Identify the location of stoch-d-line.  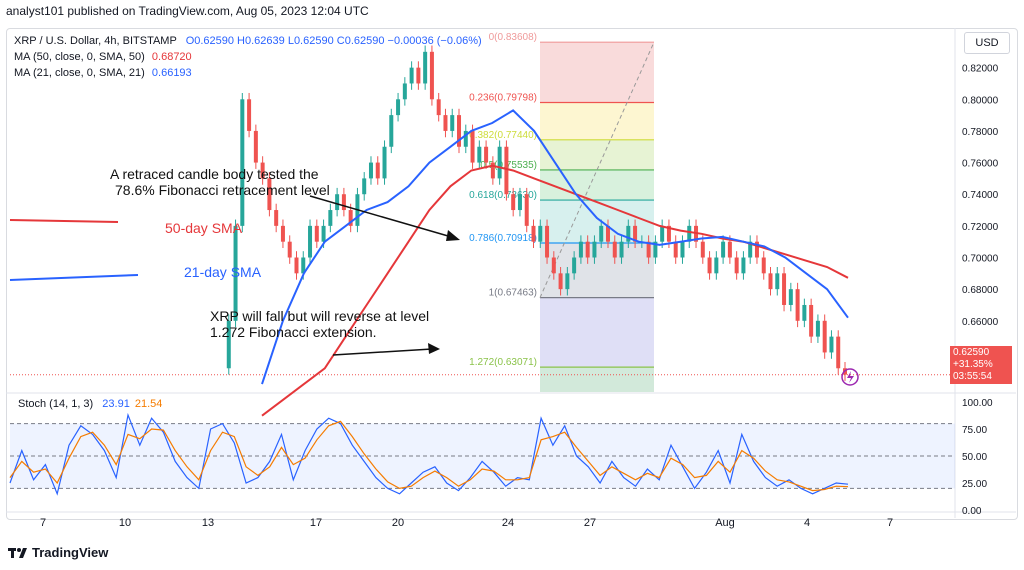
(429, 456).